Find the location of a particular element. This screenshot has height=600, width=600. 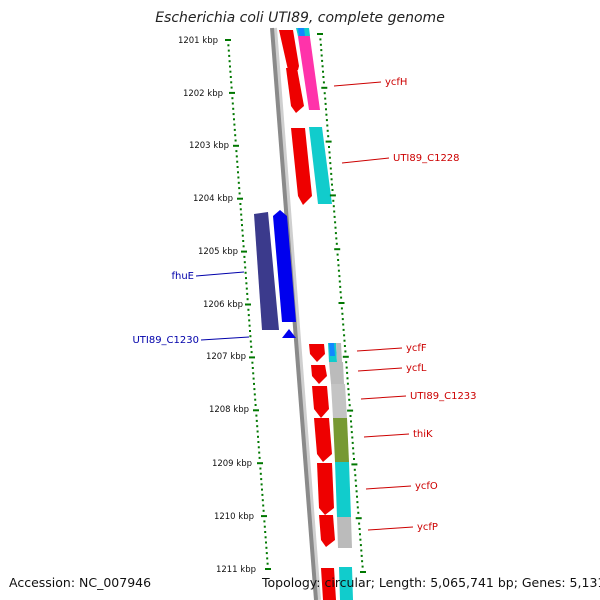

gene-block-ycfO-cyan is located at coordinates (343, 489).